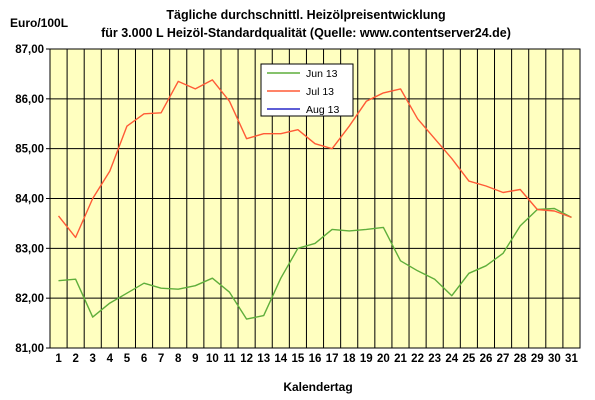  Describe the element at coordinates (317, 387) in the screenshot. I see `x-axis-label: Kalendertag` at that location.